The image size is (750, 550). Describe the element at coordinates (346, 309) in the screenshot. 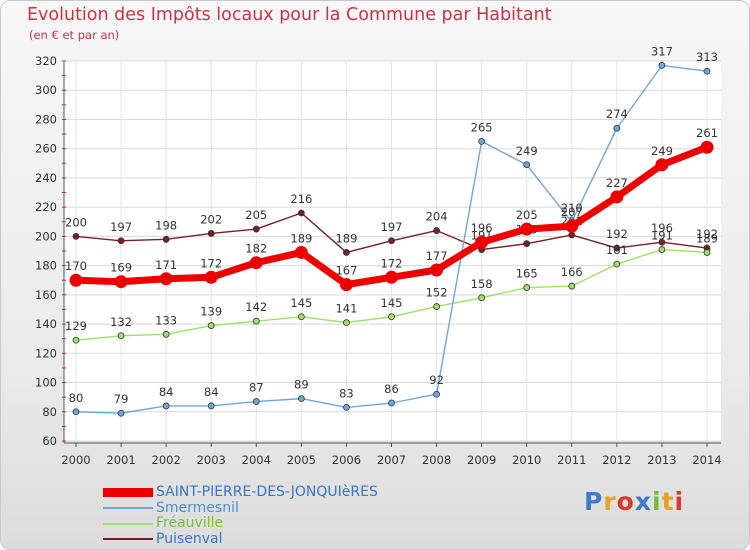

I see `data-label: 141` at that location.